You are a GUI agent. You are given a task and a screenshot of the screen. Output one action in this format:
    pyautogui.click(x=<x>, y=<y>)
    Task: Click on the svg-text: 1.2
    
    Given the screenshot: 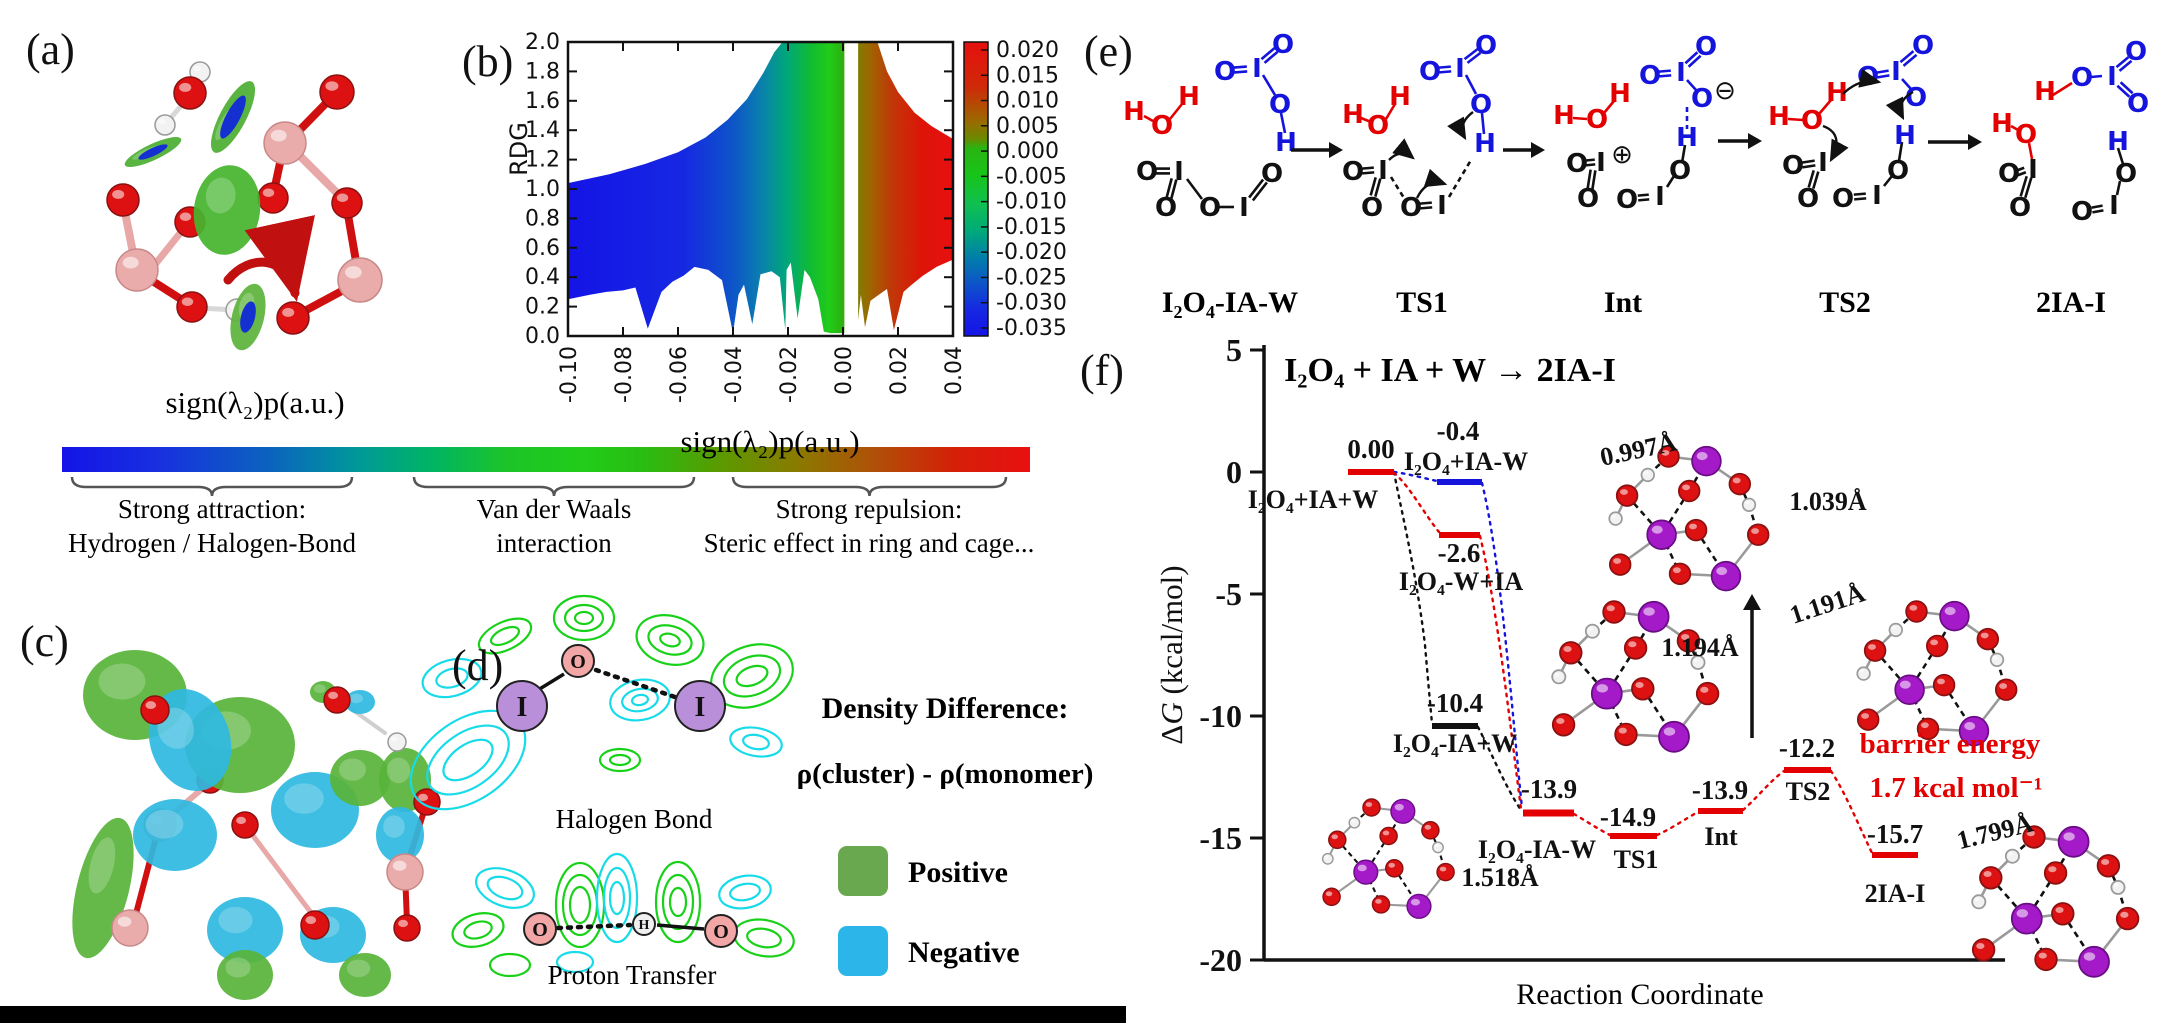 What is the action you would take?
    pyautogui.click(x=542, y=160)
    